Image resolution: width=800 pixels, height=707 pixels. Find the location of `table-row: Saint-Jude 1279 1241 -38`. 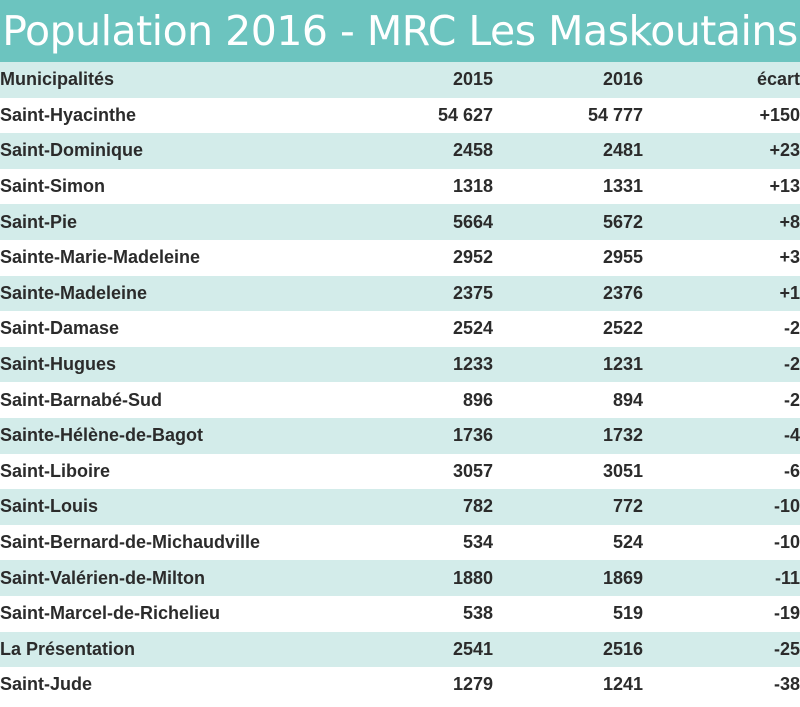

table-row: Saint-Jude 1279 1241 -38 is located at coordinates (400, 685).